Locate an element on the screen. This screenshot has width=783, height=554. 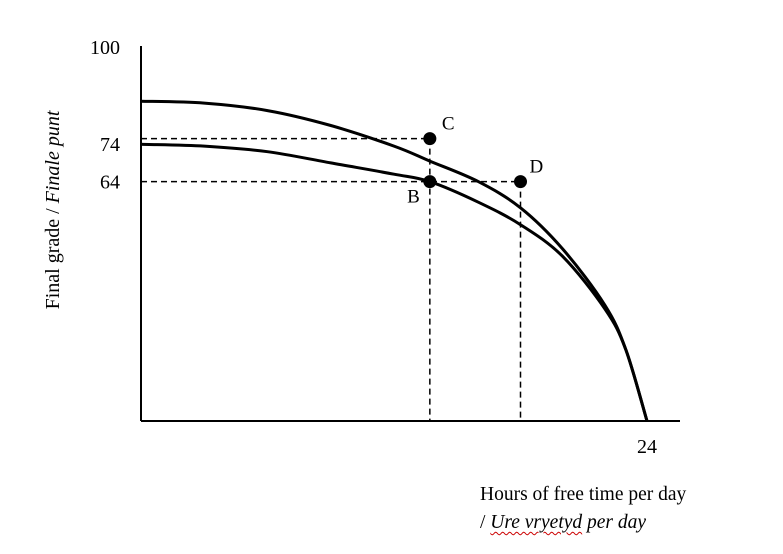
point-d is located at coordinates (520, 182).